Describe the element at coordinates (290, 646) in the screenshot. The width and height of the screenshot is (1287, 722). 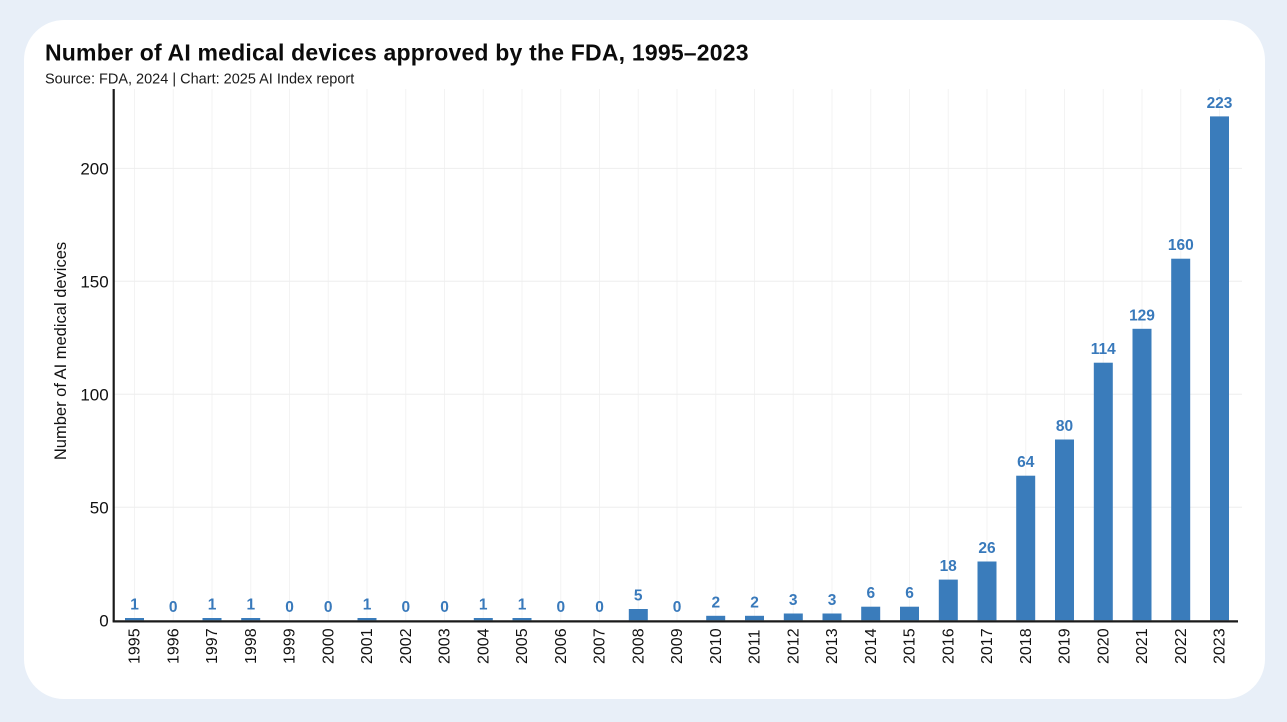
I see `svg-text: 1999` at that location.